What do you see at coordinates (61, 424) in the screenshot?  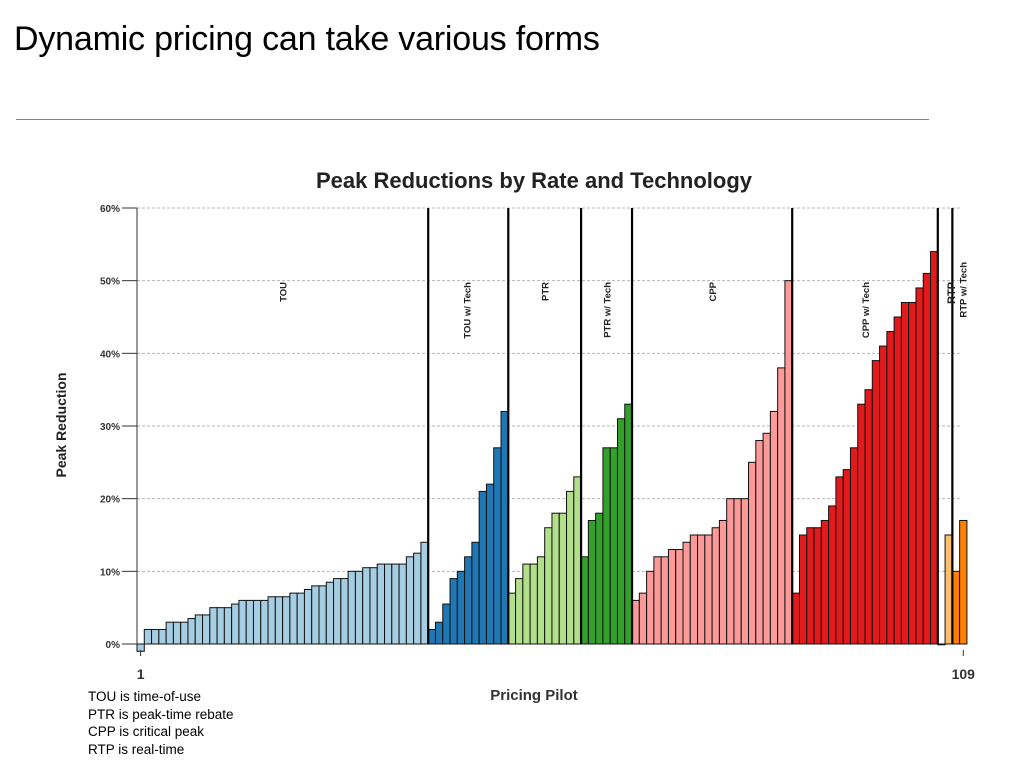 I see `y-axis-label: Peak Reduction` at bounding box center [61, 424].